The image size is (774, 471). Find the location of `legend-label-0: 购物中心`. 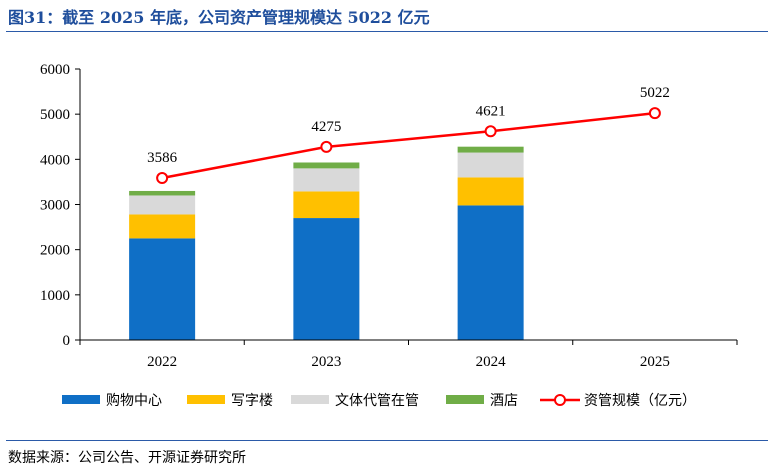

legend-label-0: 购物中心 is located at coordinates (134, 401).